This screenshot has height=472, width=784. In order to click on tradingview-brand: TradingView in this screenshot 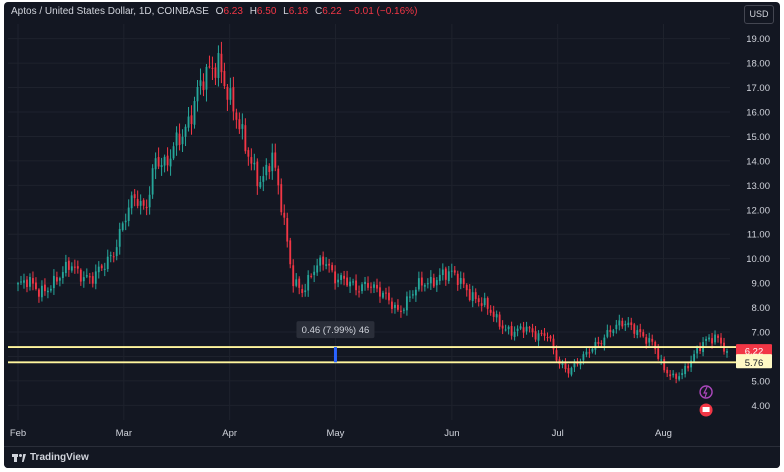, I will do `click(50, 457)`.